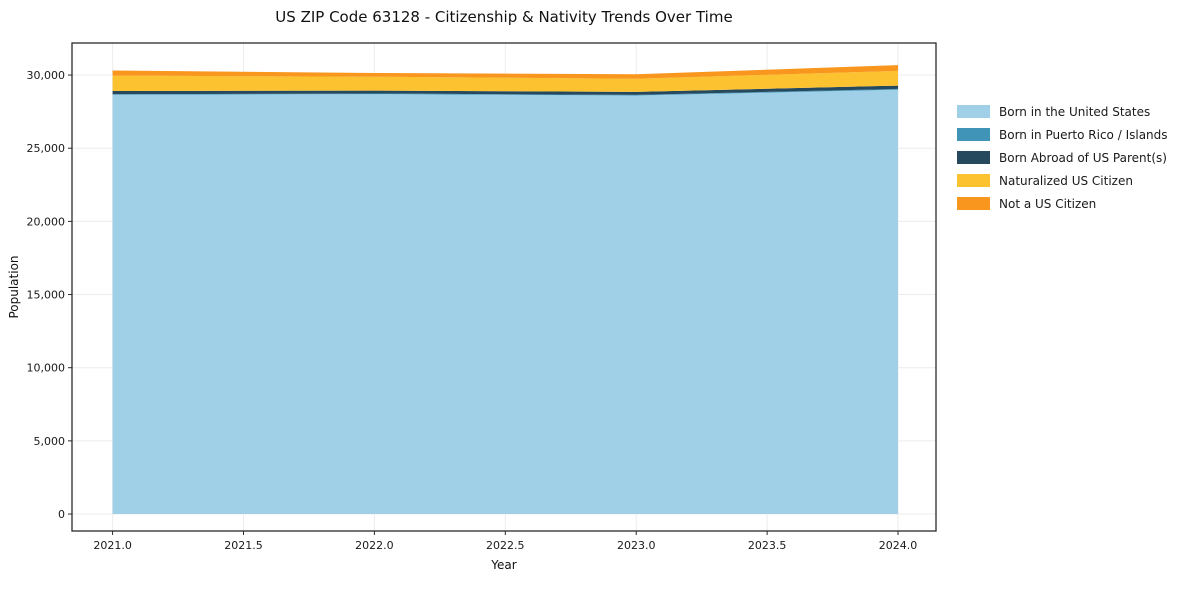 The width and height of the screenshot is (1189, 590). I want to click on y-tick-label: 0, so click(61, 514).